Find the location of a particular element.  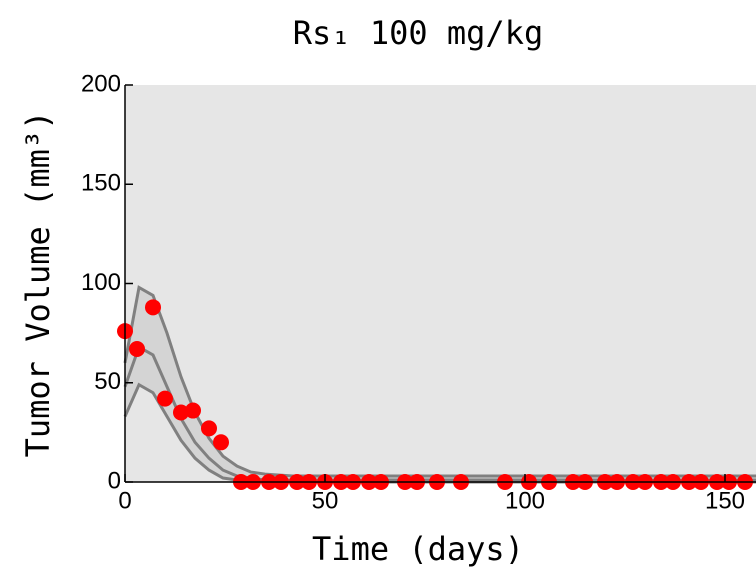

y-tick-label: 0 is located at coordinates (114, 480).